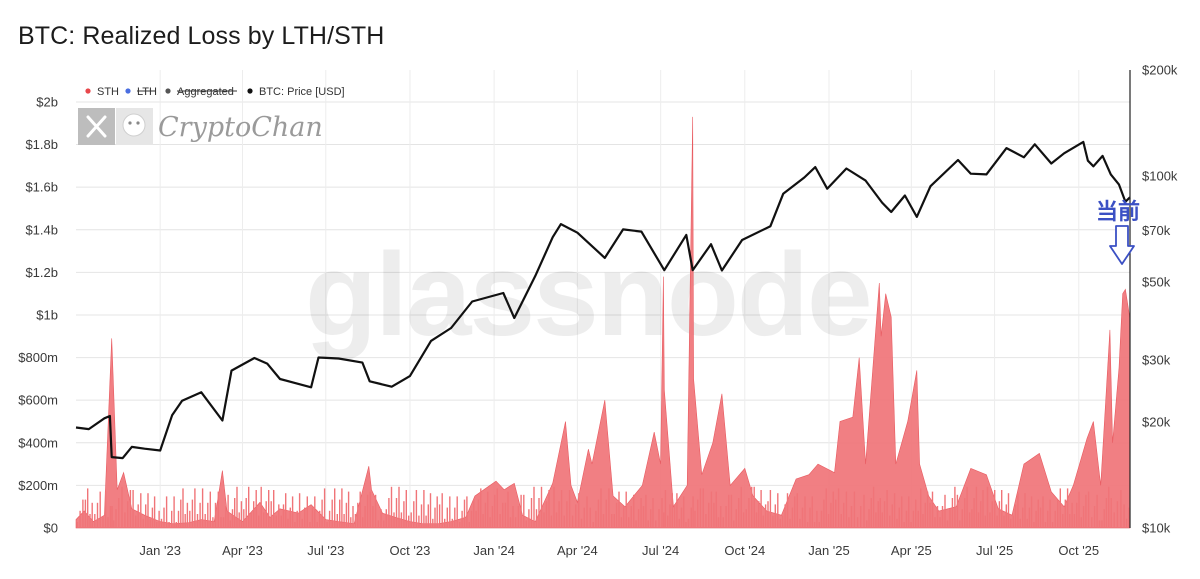 The width and height of the screenshot is (1200, 579). What do you see at coordinates (1160, 70) in the screenshot?
I see `right-tick-label: $200k` at bounding box center [1160, 70].